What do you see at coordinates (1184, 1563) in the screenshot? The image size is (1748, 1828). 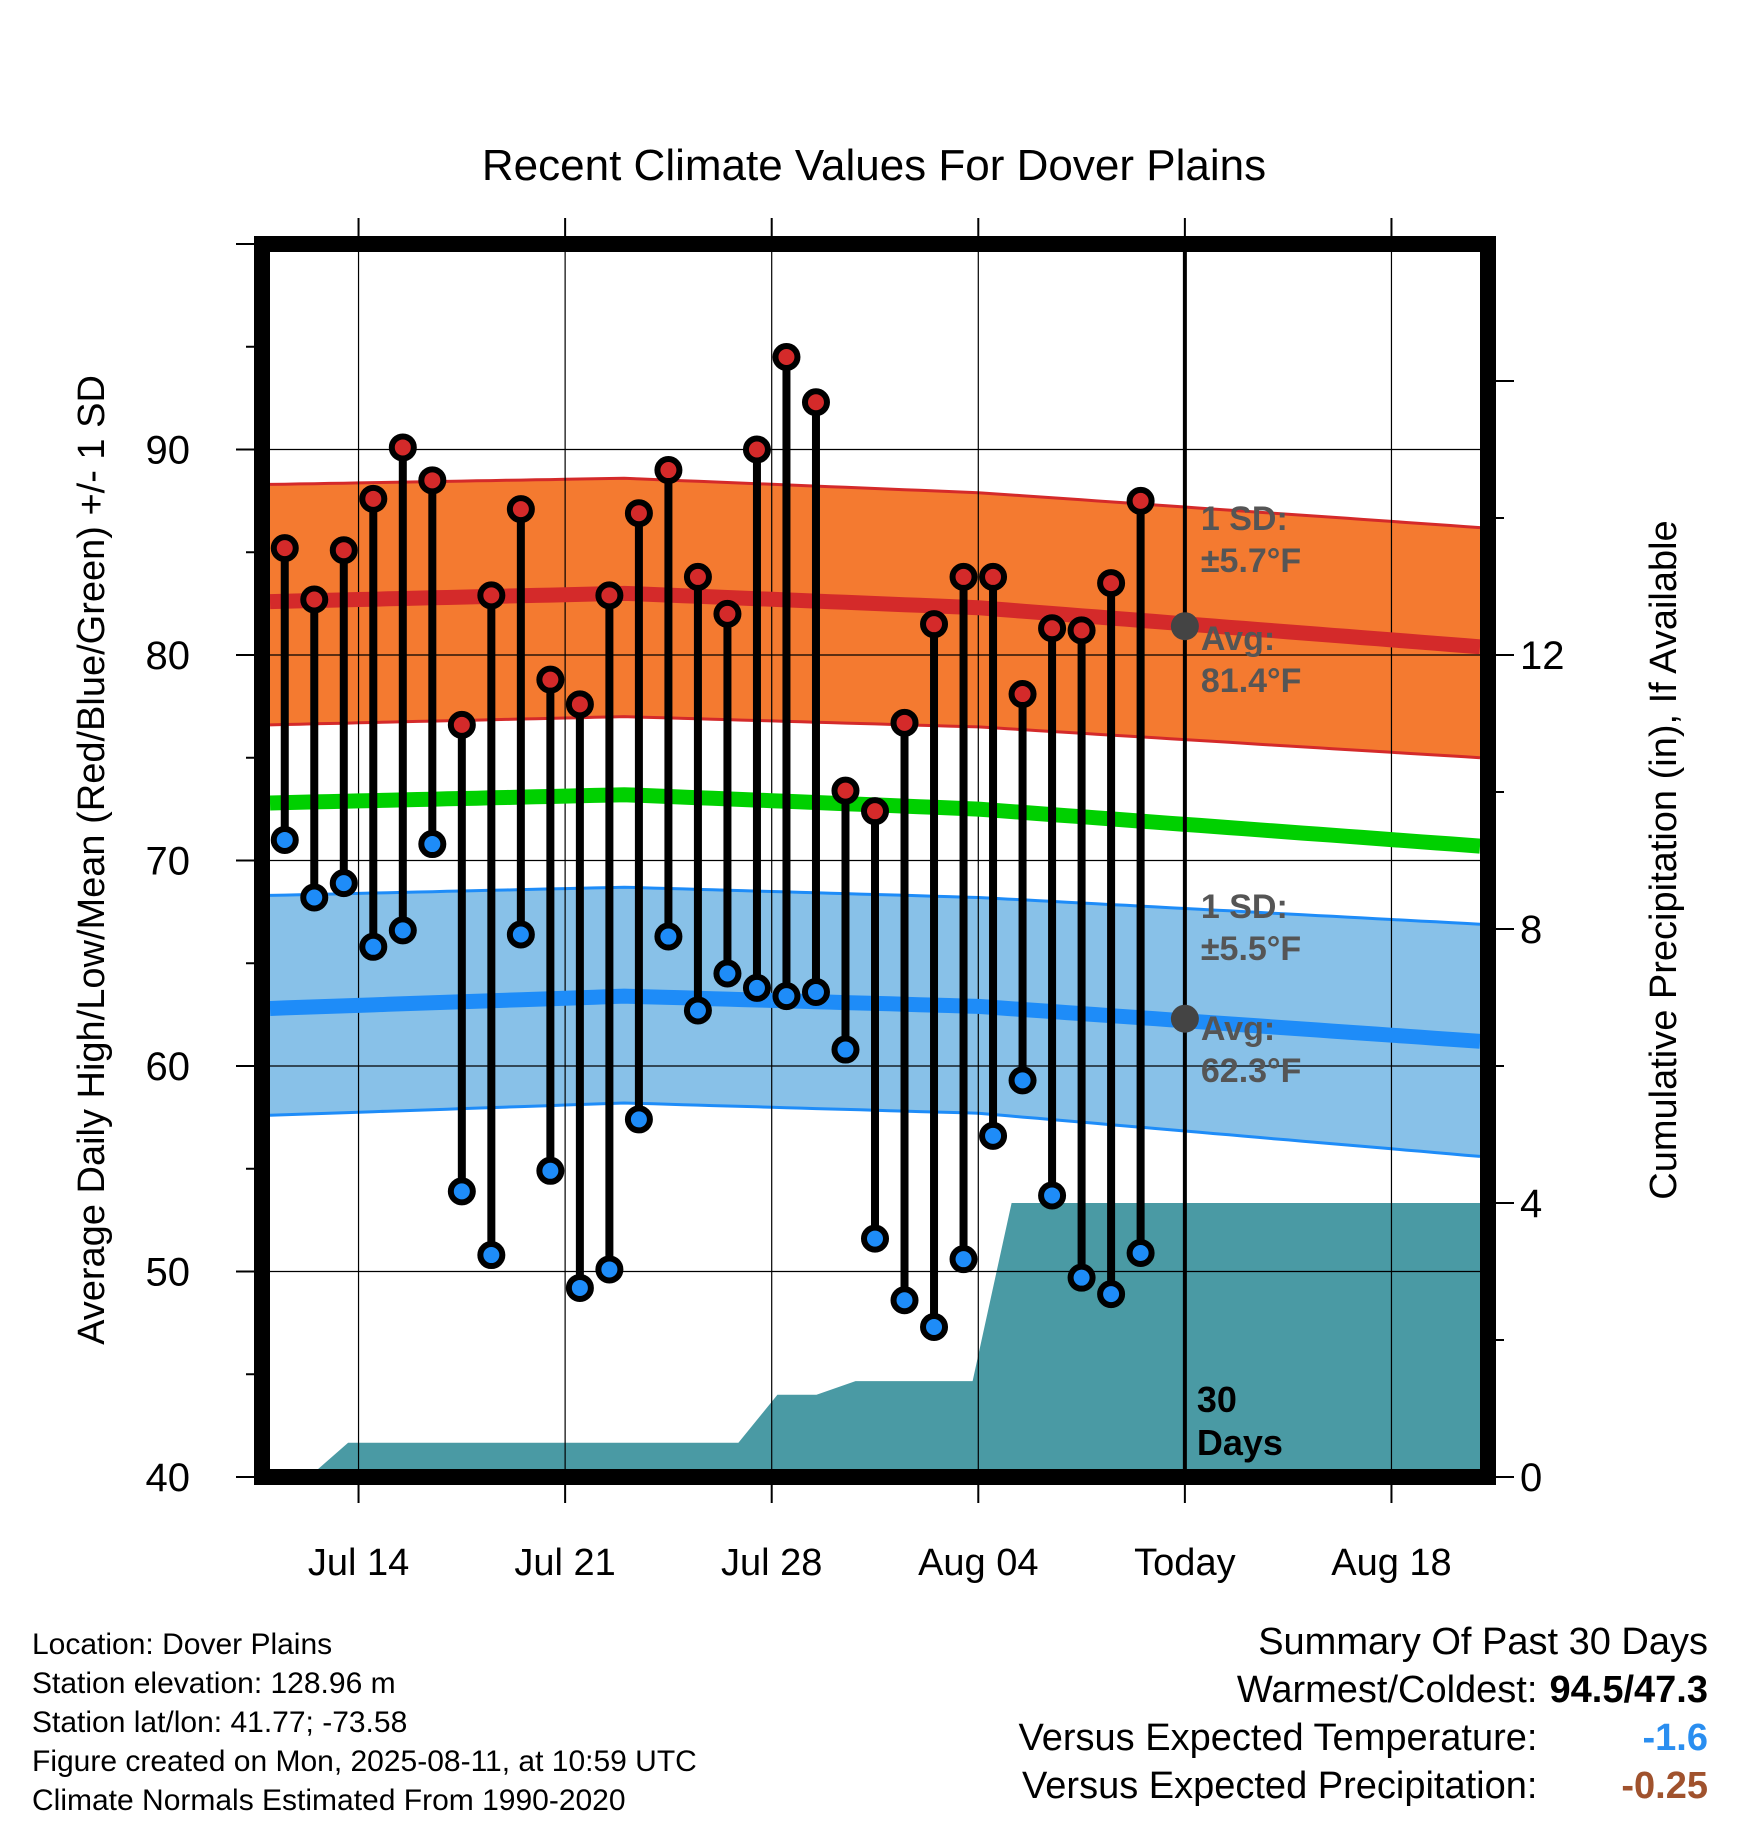 I see `x-tick-label: Today` at bounding box center [1184, 1563].